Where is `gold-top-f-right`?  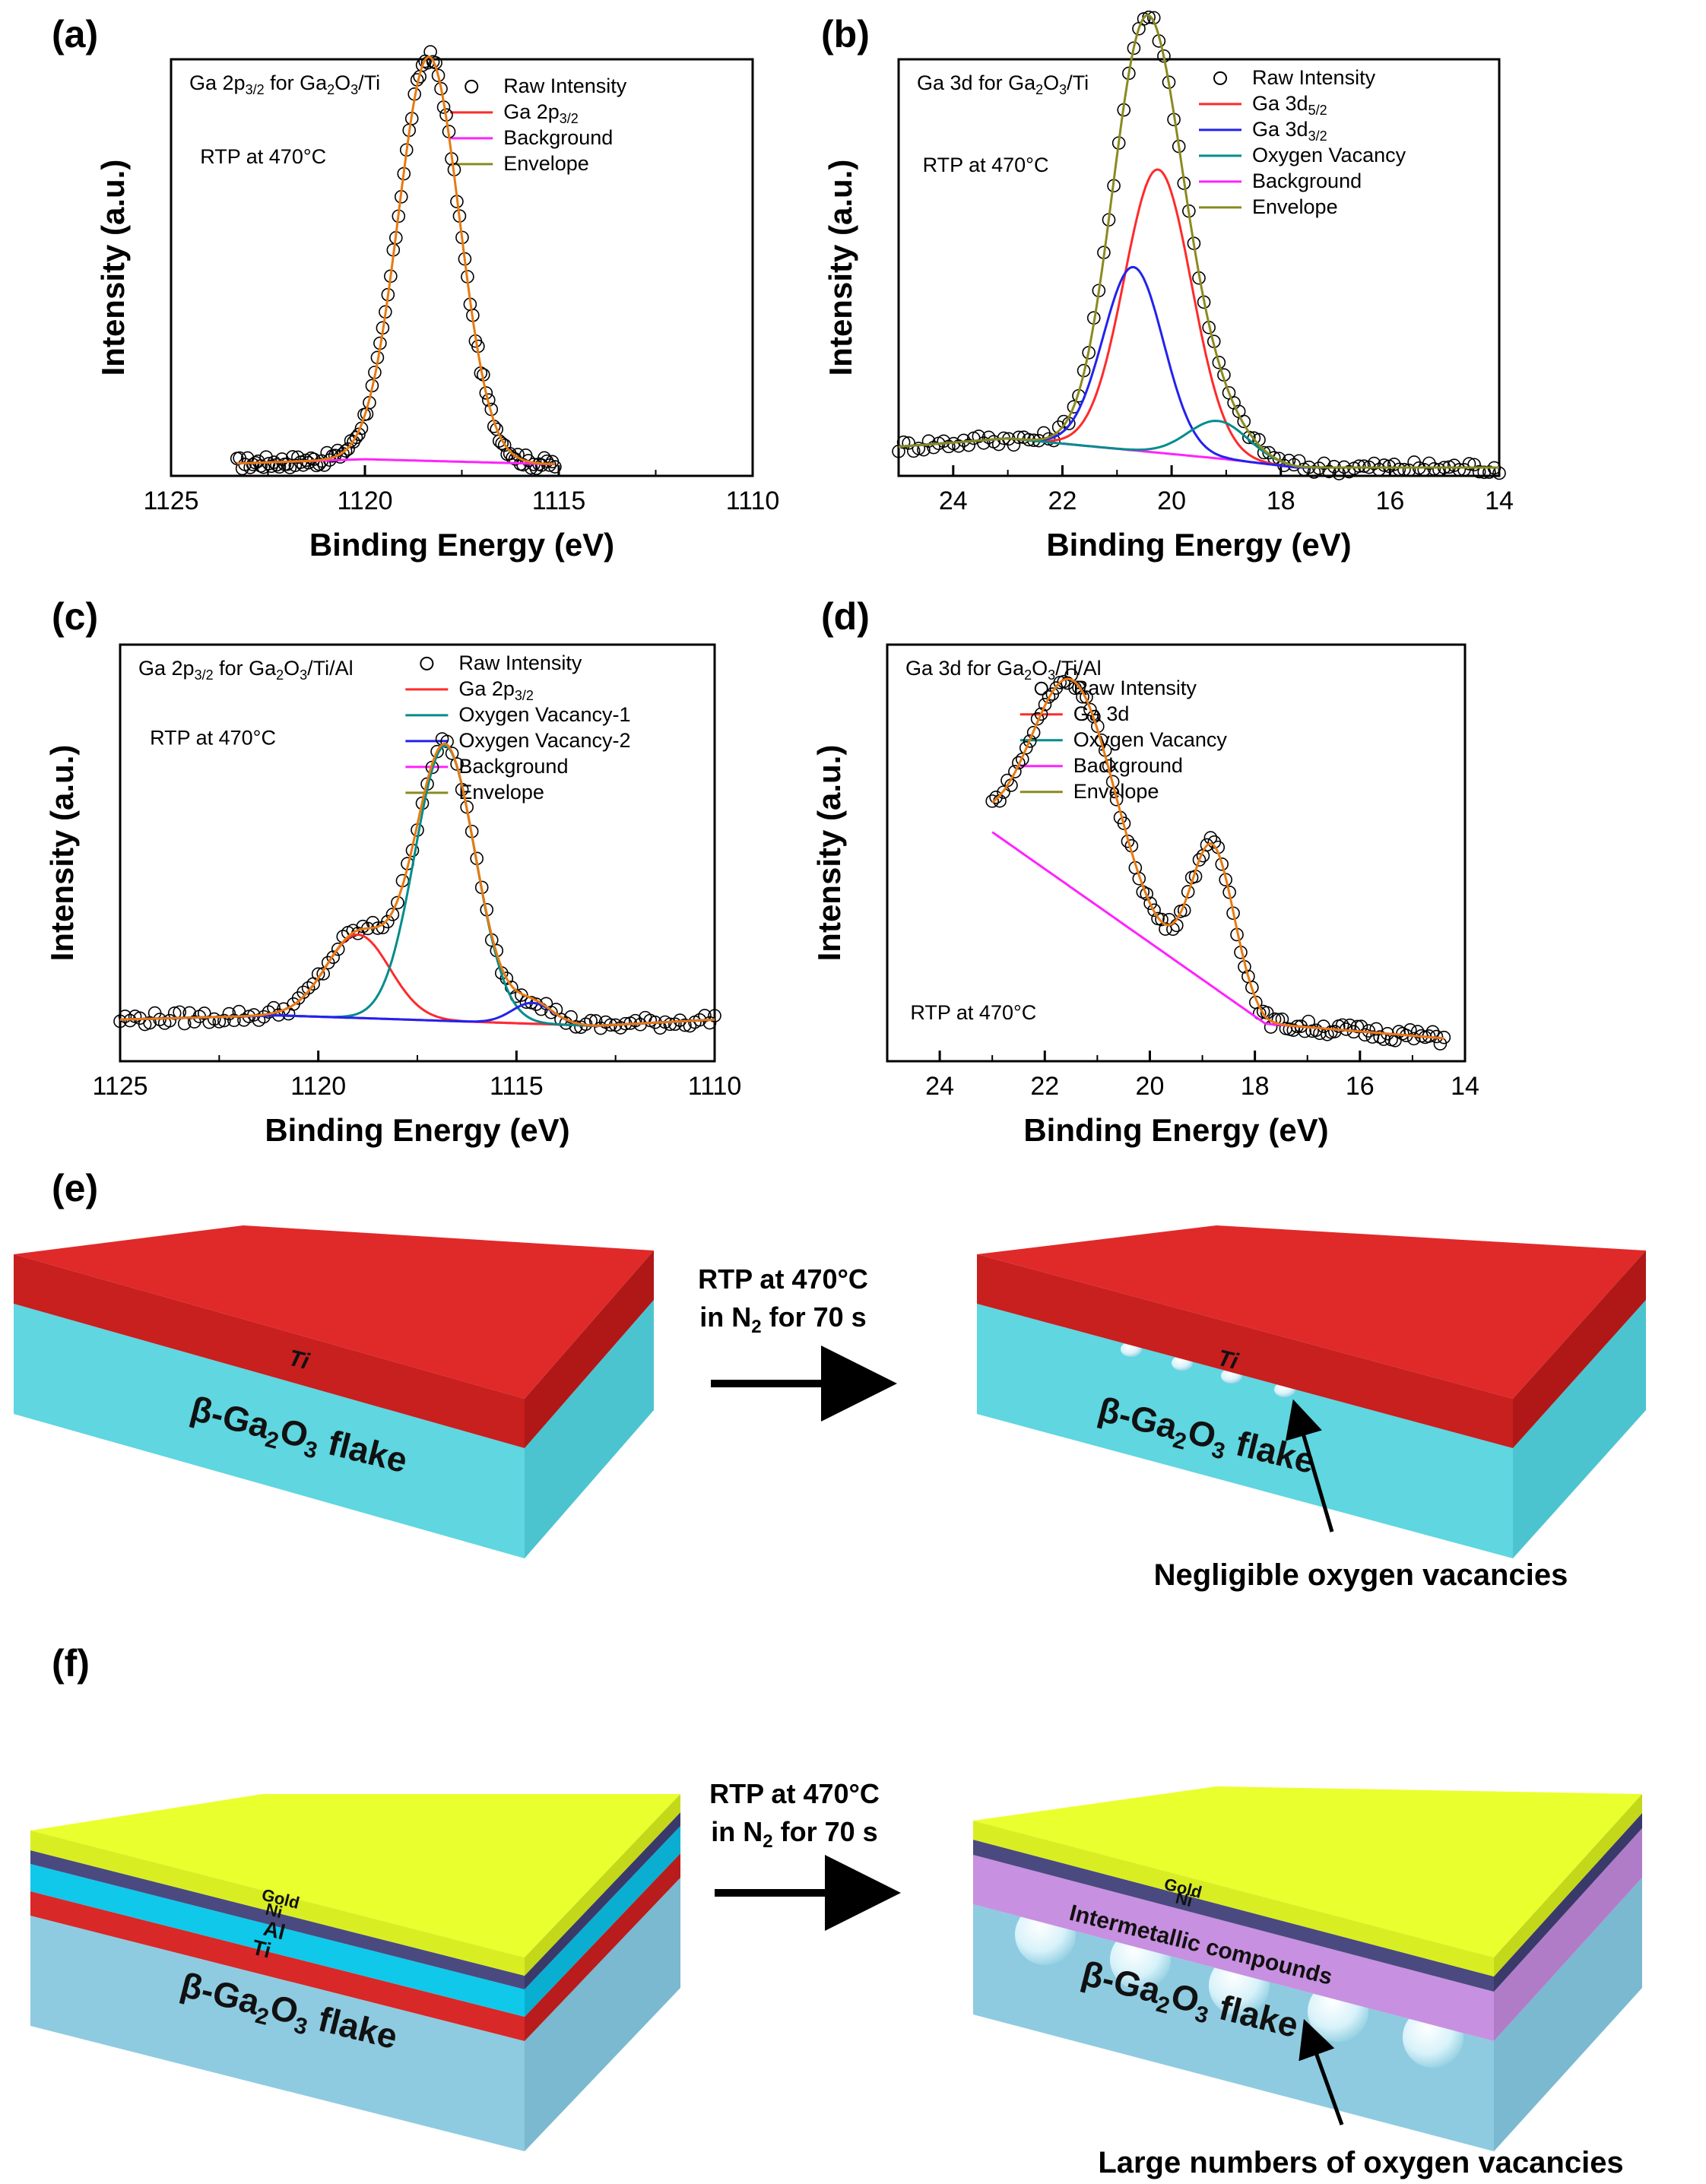
gold-top-f-right is located at coordinates (1307, 1871).